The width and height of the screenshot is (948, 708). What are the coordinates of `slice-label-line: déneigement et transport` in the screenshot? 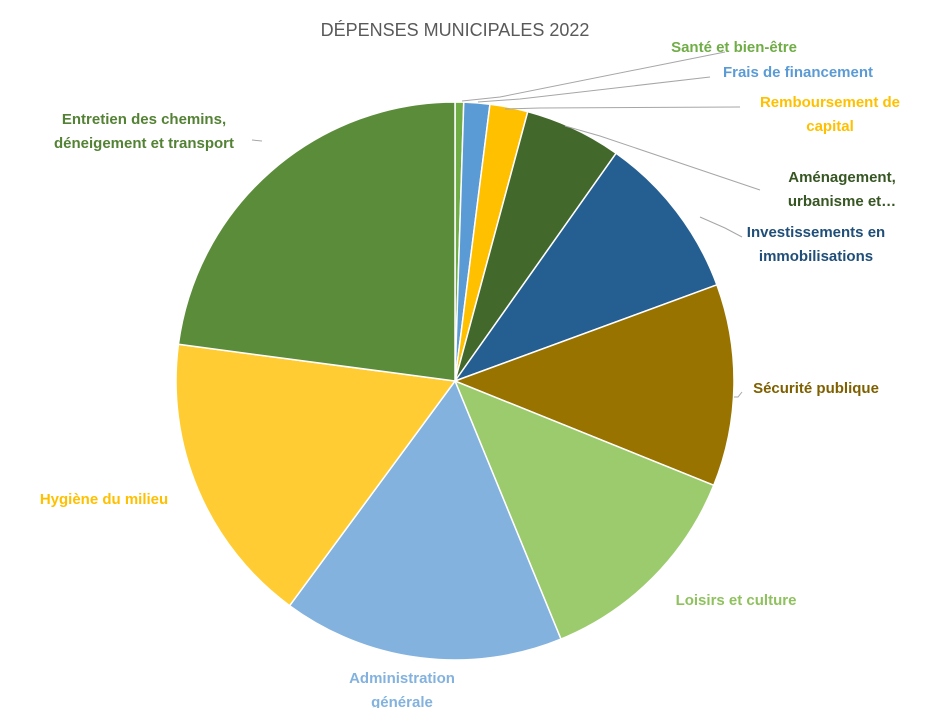 It's located at (144, 143).